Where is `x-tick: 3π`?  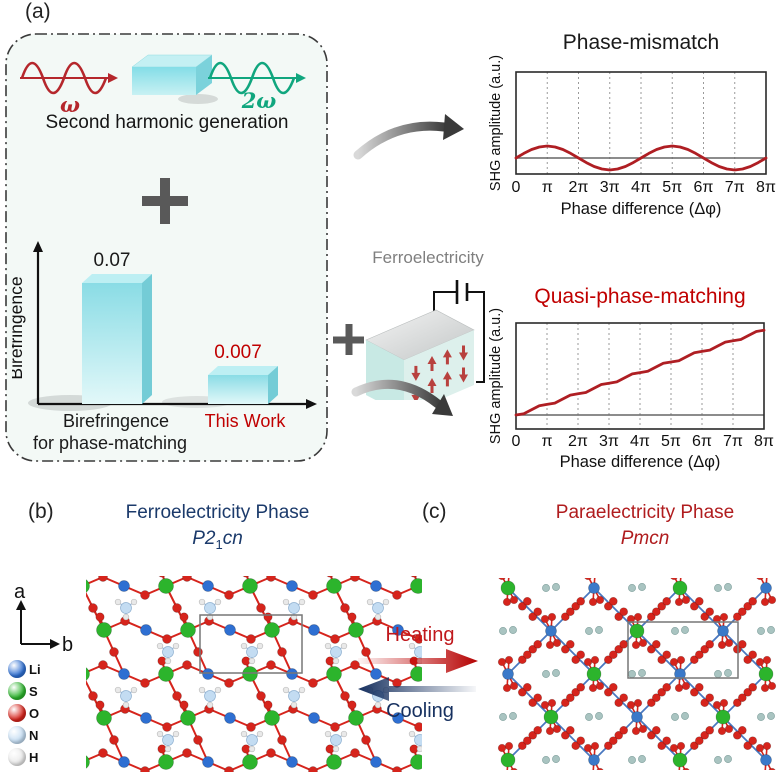 x-tick: 3π is located at coordinates (609, 441).